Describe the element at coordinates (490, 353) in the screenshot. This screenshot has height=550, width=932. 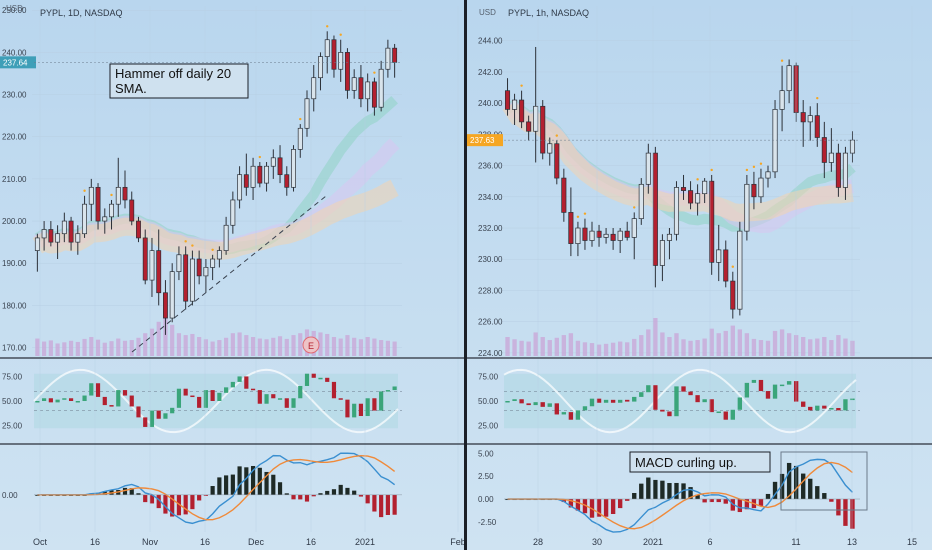
I see `y-tick-label: 224.00` at that location.